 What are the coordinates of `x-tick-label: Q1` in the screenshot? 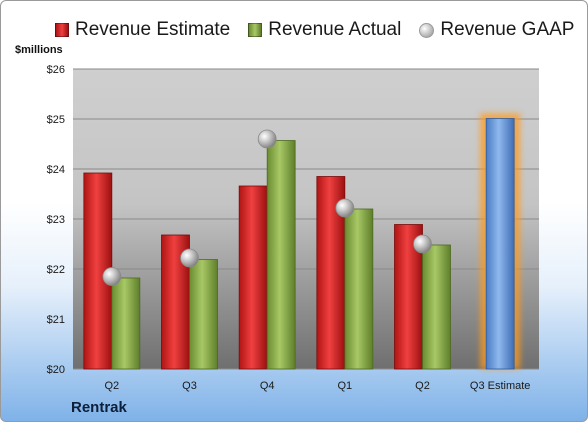 It's located at (344, 386).